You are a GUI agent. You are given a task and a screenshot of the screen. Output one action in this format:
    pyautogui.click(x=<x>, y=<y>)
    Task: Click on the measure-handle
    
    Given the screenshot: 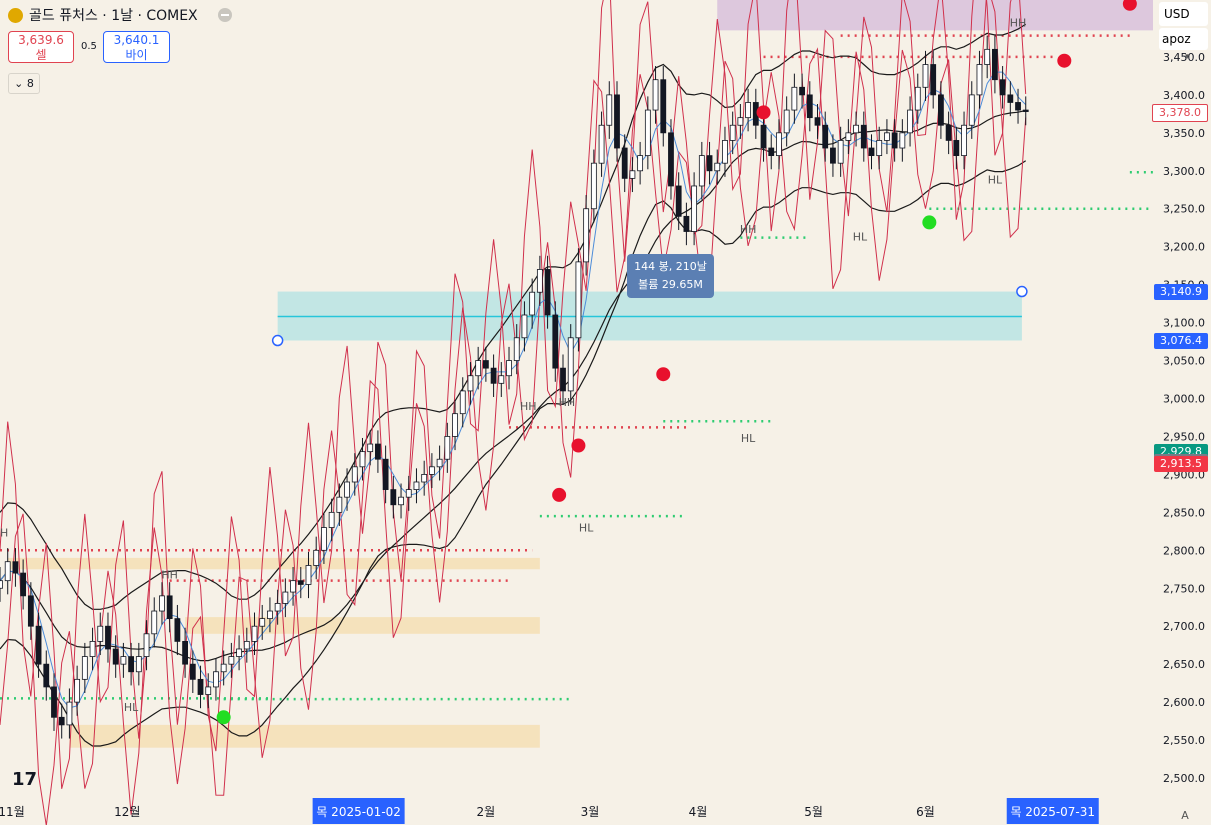 What is the action you would take?
    pyautogui.click(x=277, y=340)
    